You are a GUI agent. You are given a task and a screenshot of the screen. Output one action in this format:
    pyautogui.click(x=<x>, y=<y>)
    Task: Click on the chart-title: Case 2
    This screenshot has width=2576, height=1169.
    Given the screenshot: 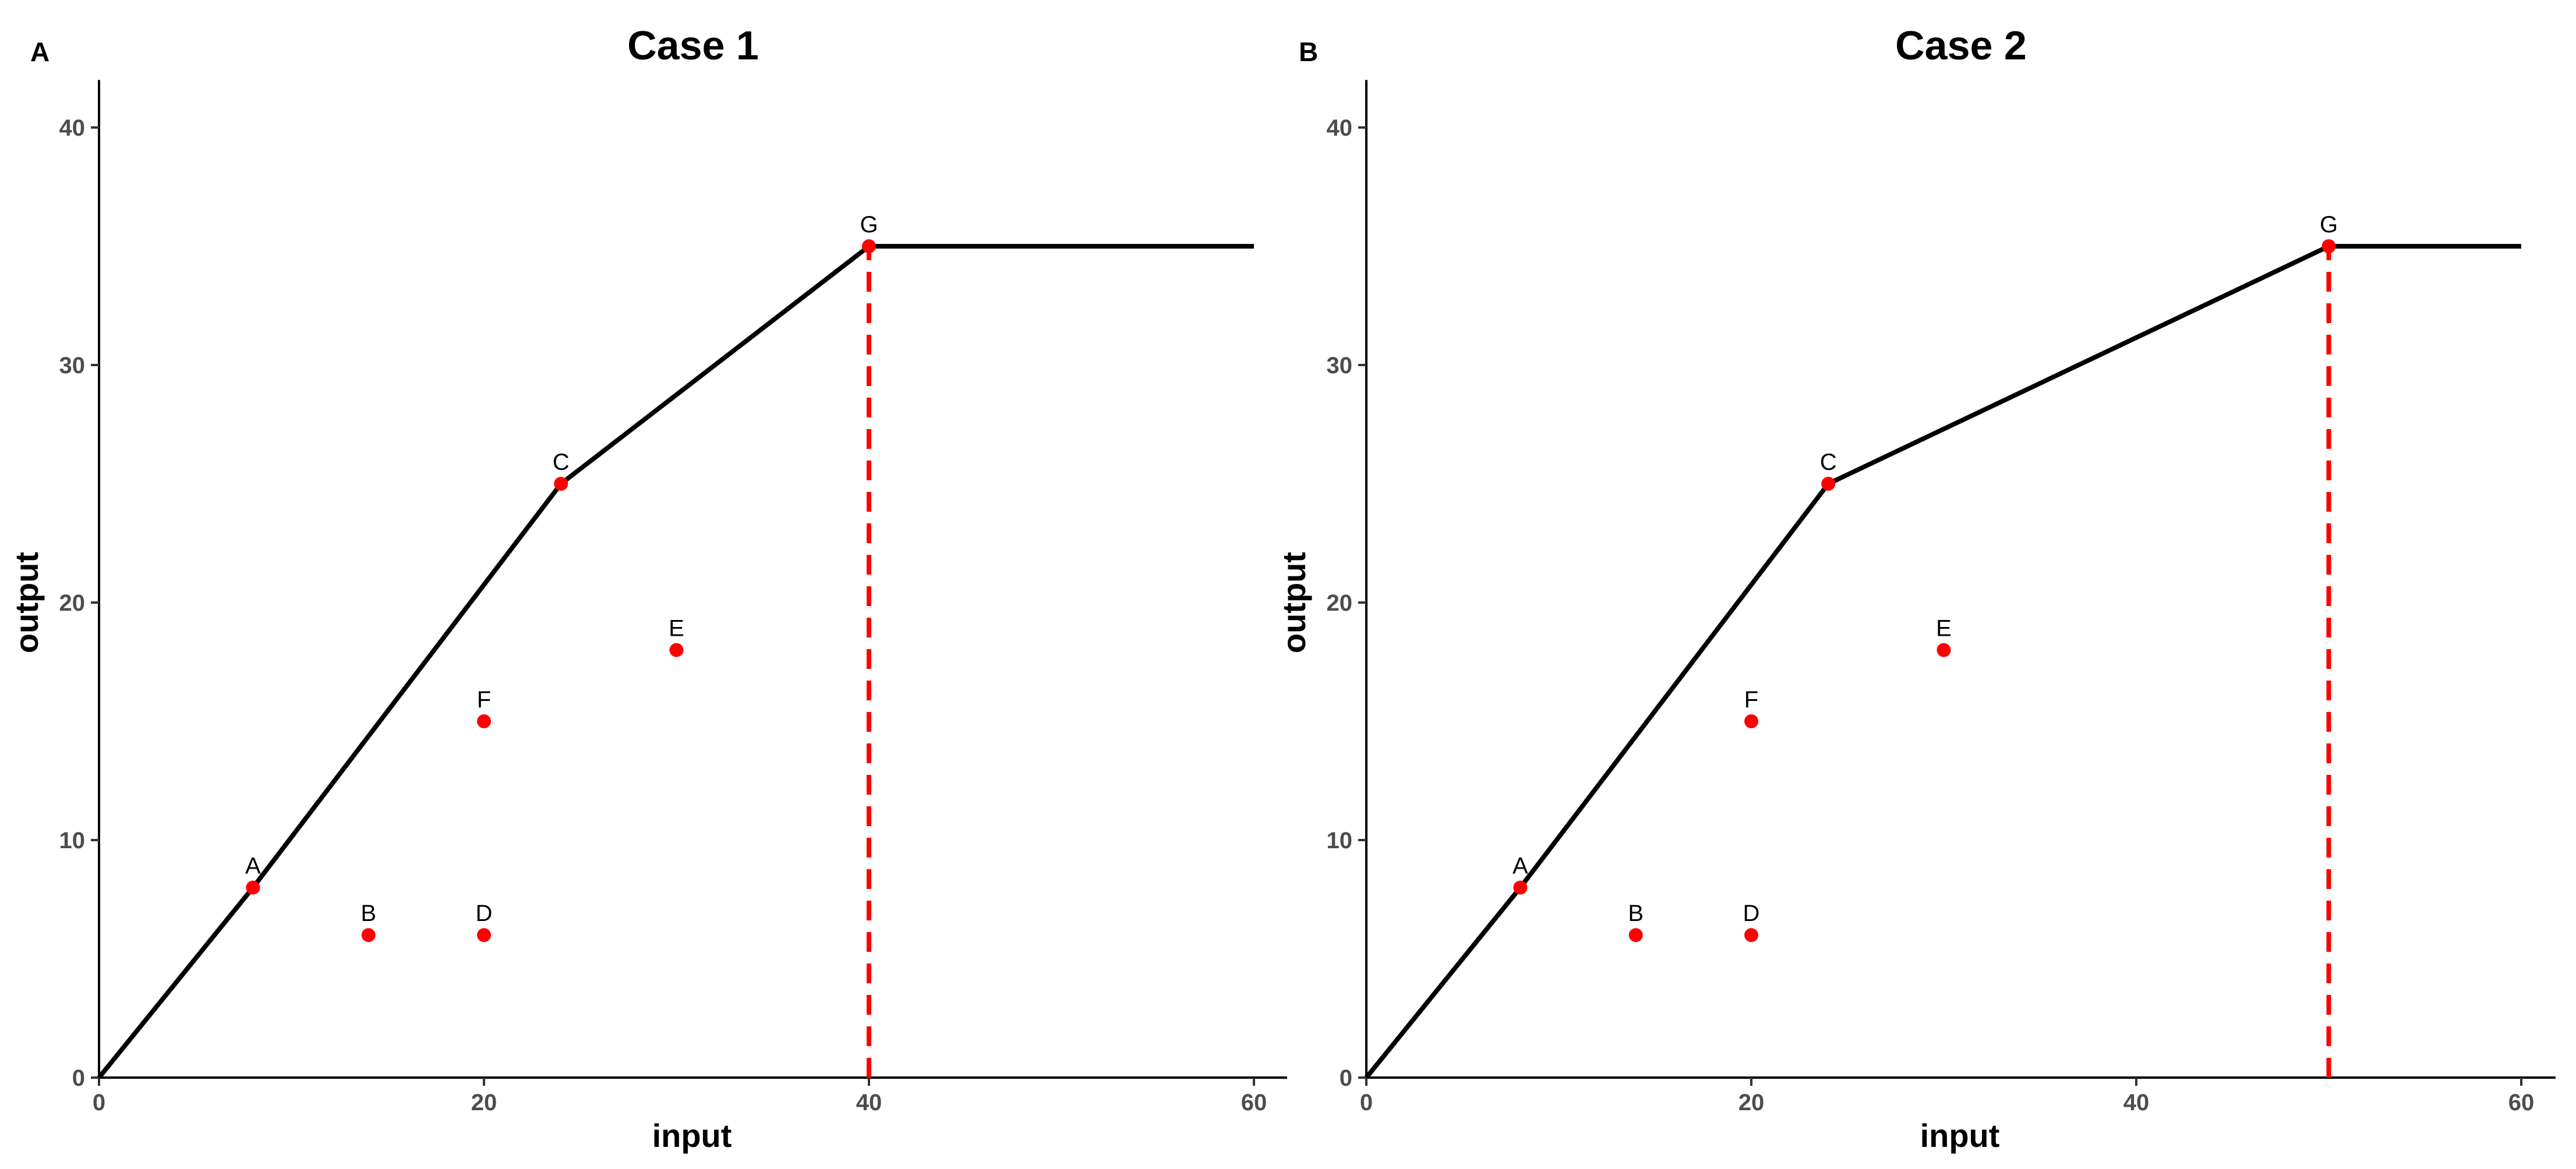 What is the action you would take?
    pyautogui.click(x=1961, y=46)
    